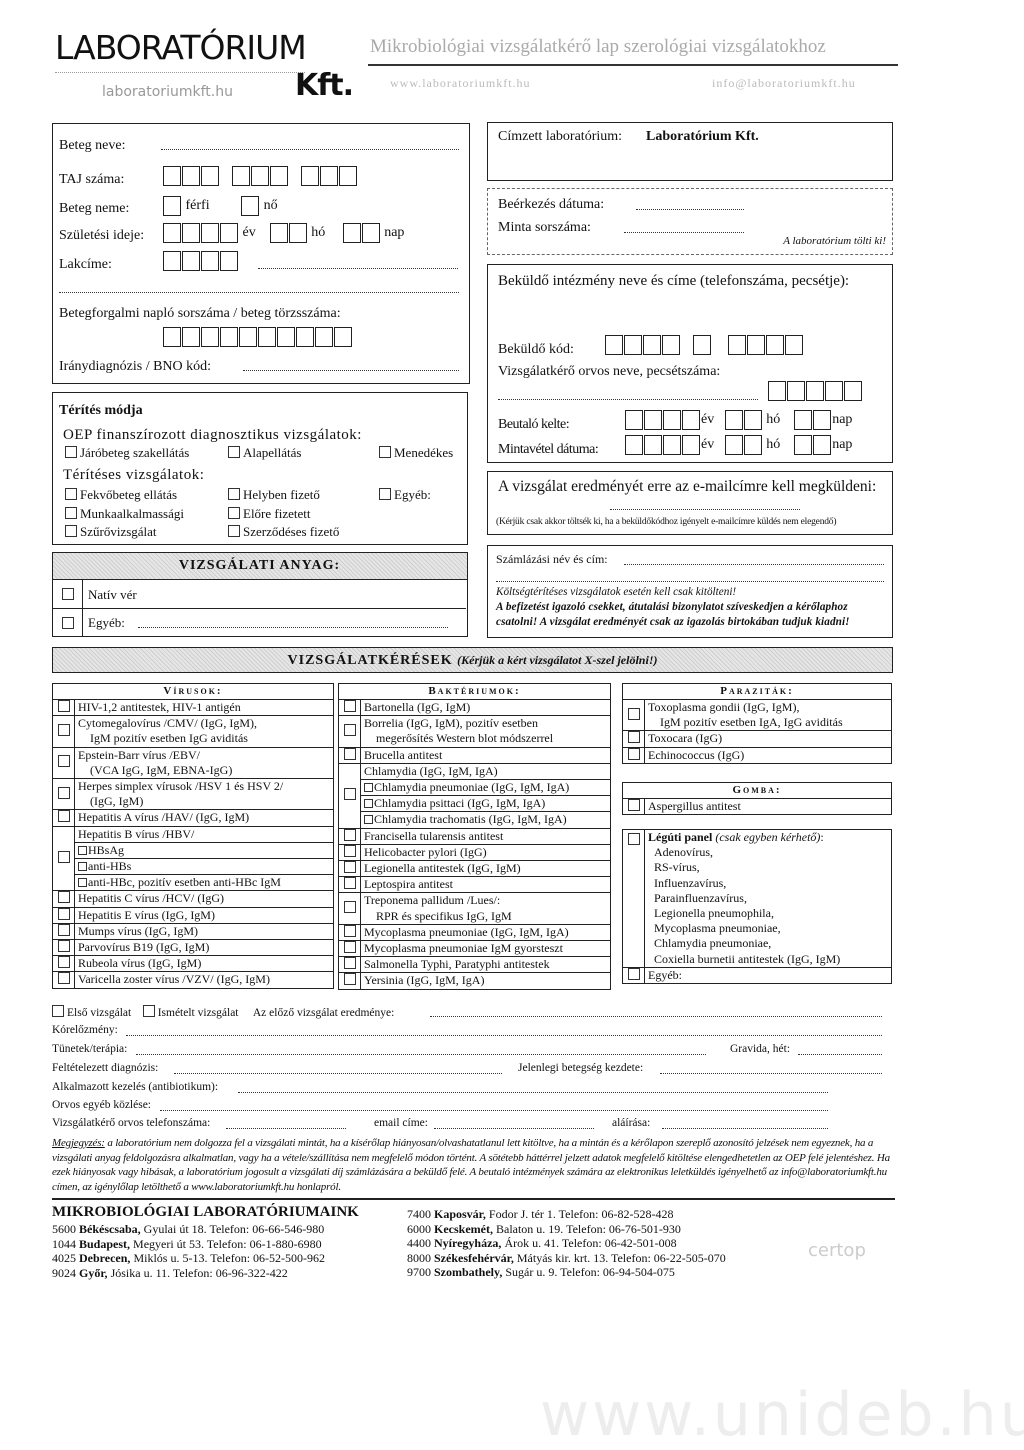  What do you see at coordinates (148, 1011) in the screenshot?
I see `repeat-exam-checkbox` at bounding box center [148, 1011].